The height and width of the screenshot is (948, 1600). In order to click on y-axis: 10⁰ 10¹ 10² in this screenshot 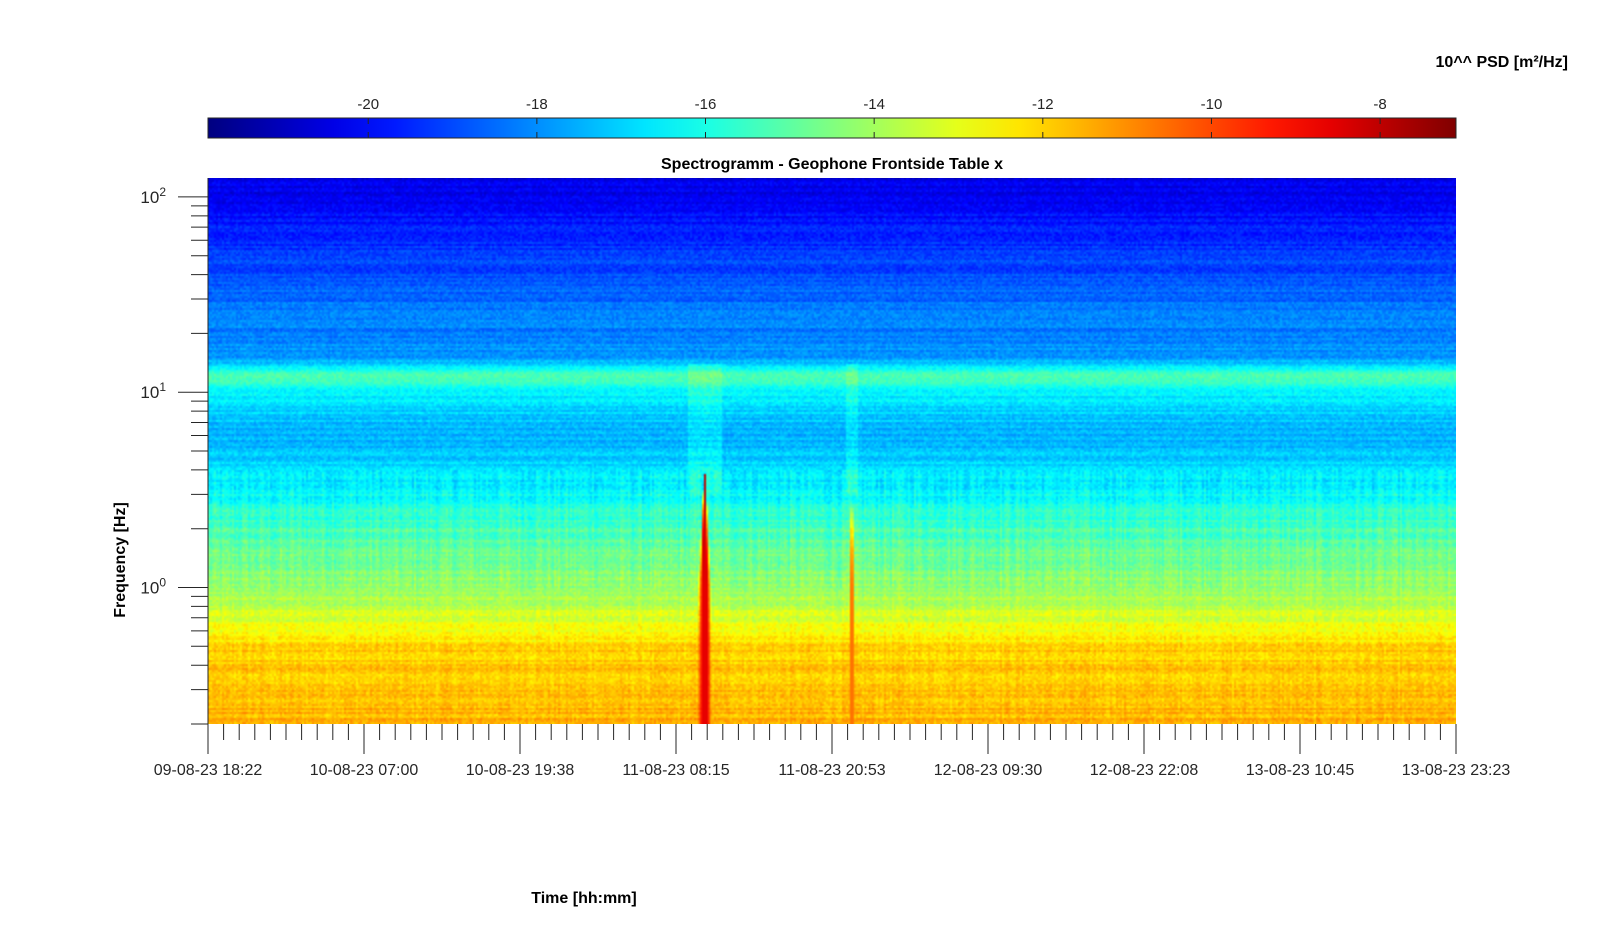, I will do `click(174, 455)`.